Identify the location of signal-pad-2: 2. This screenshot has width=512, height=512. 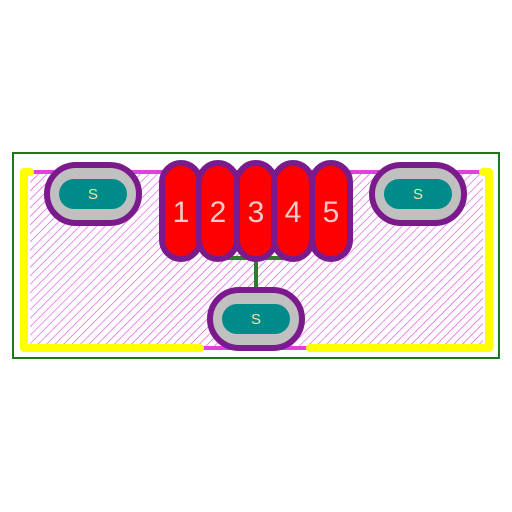
(218, 211).